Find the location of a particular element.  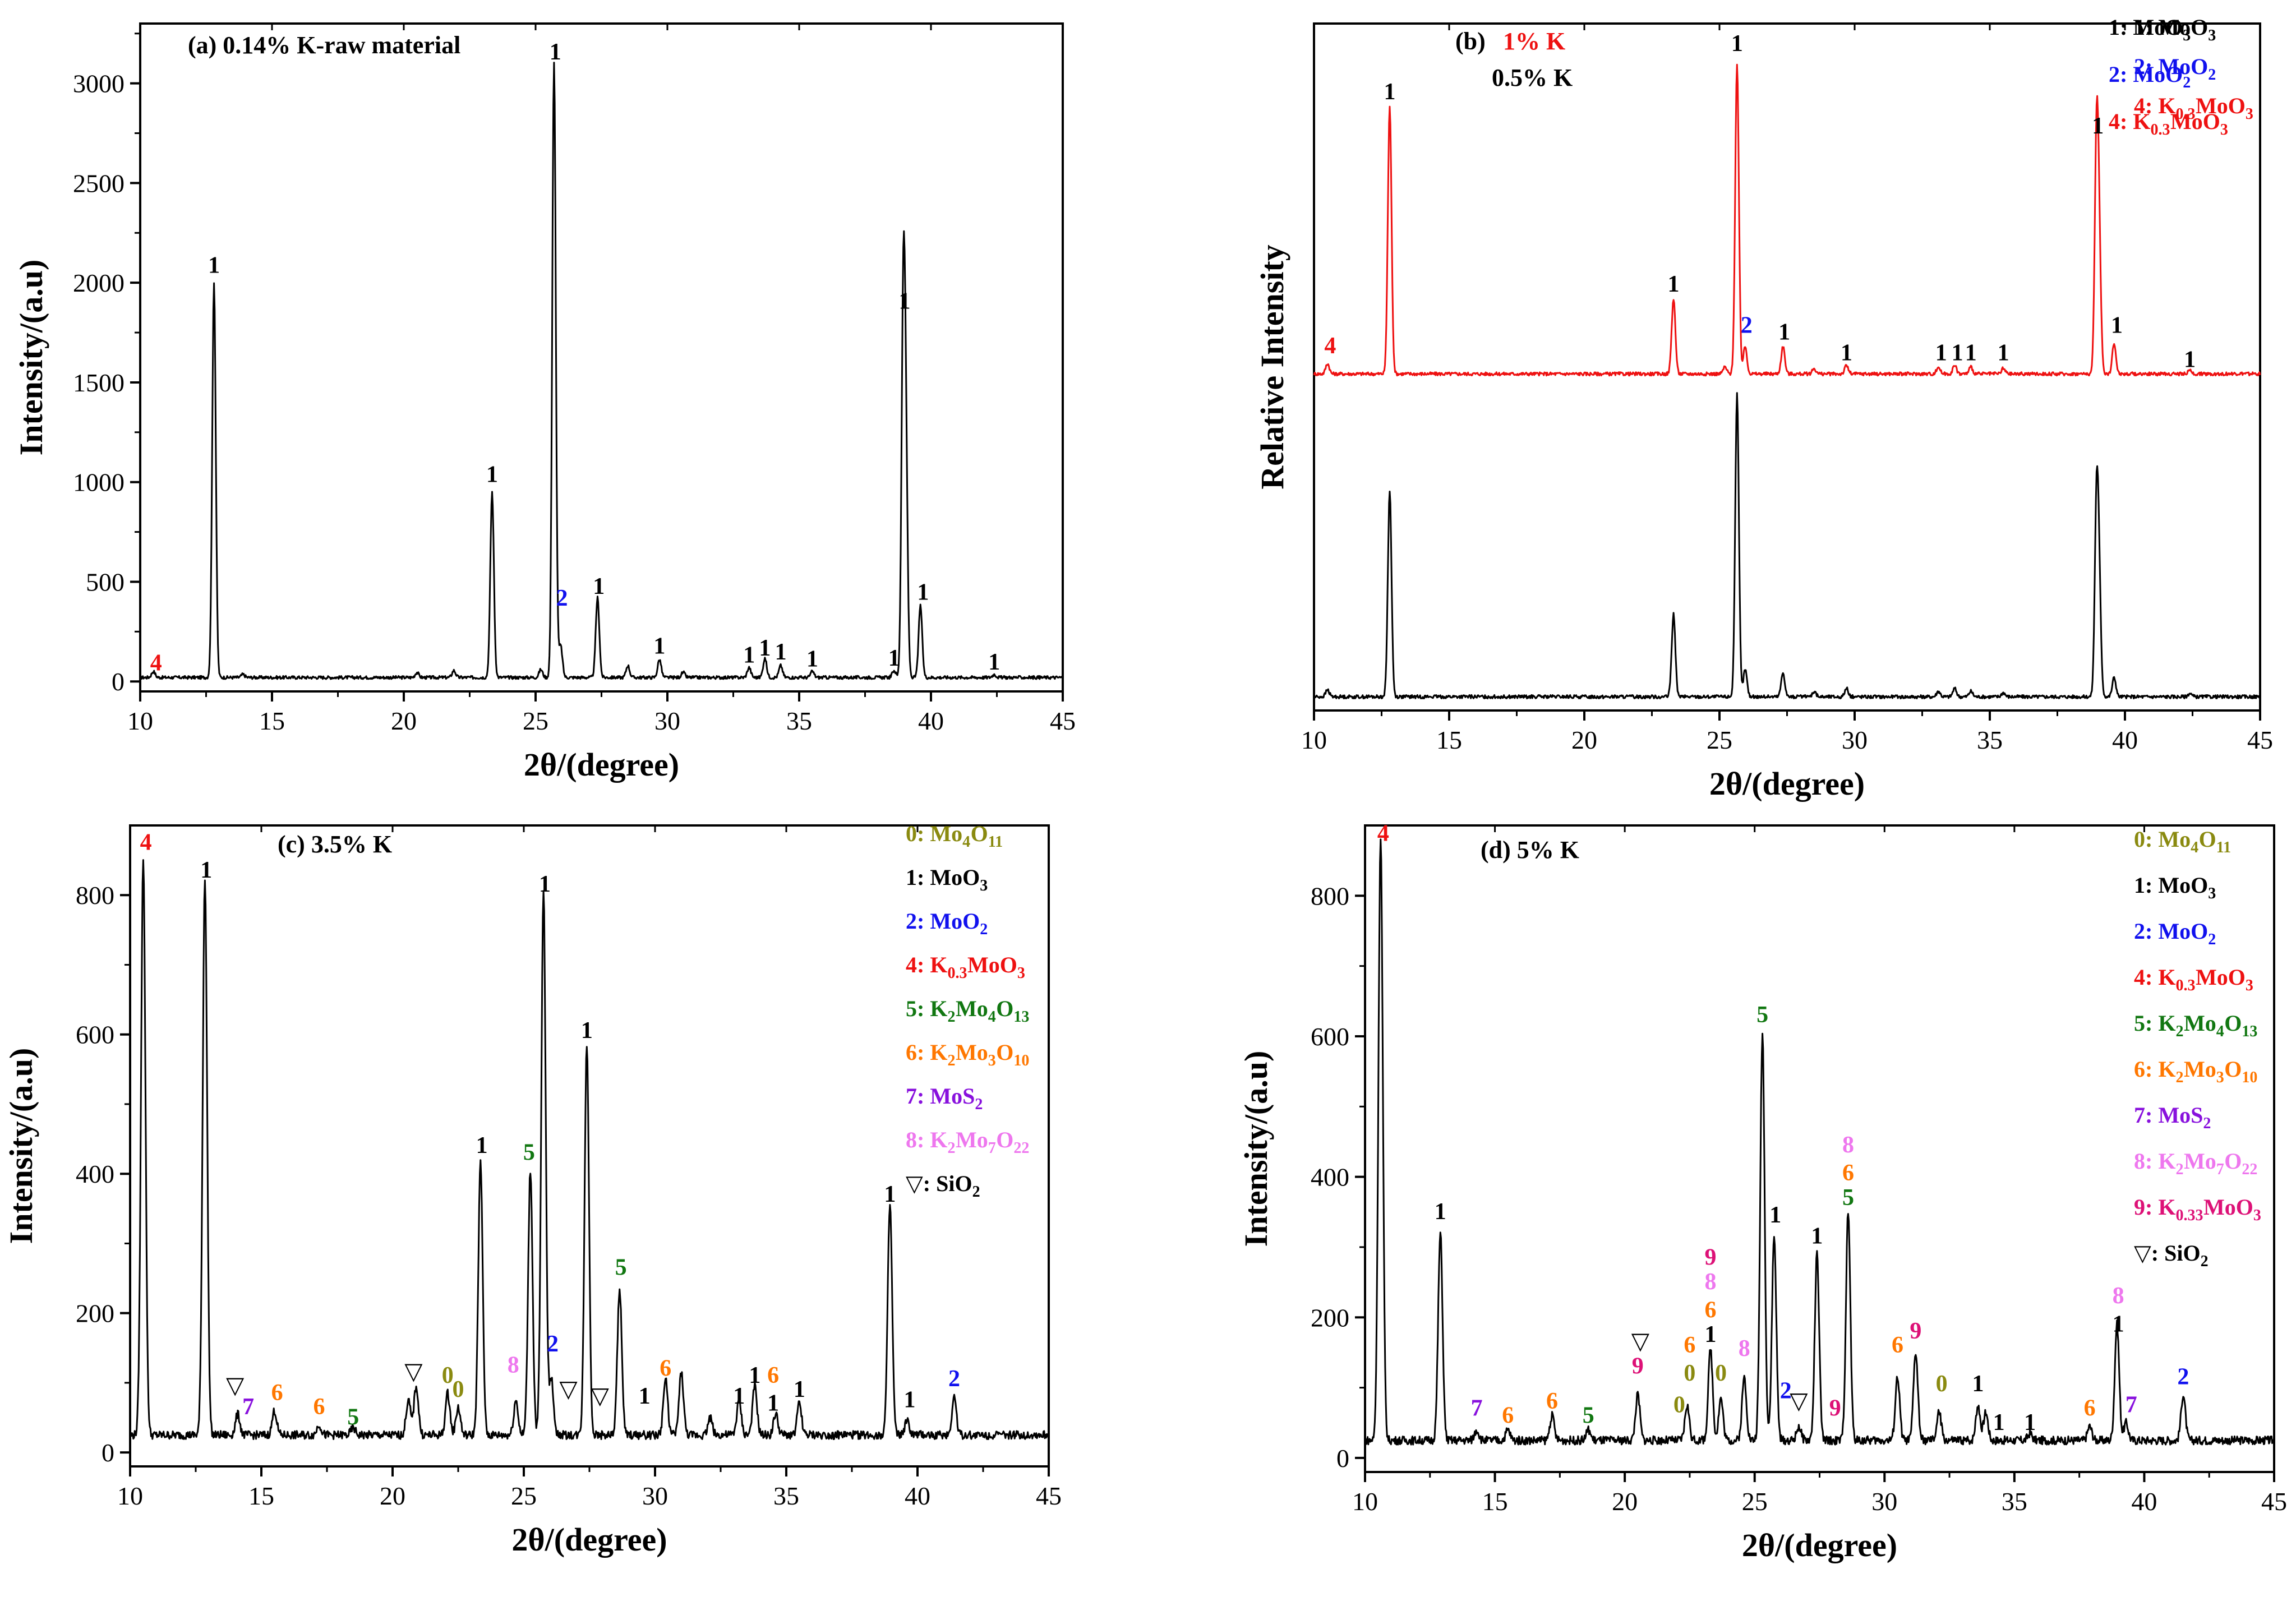

legend-entry: 5: K2 Mo4 O13 is located at coordinates (2195, 1025).